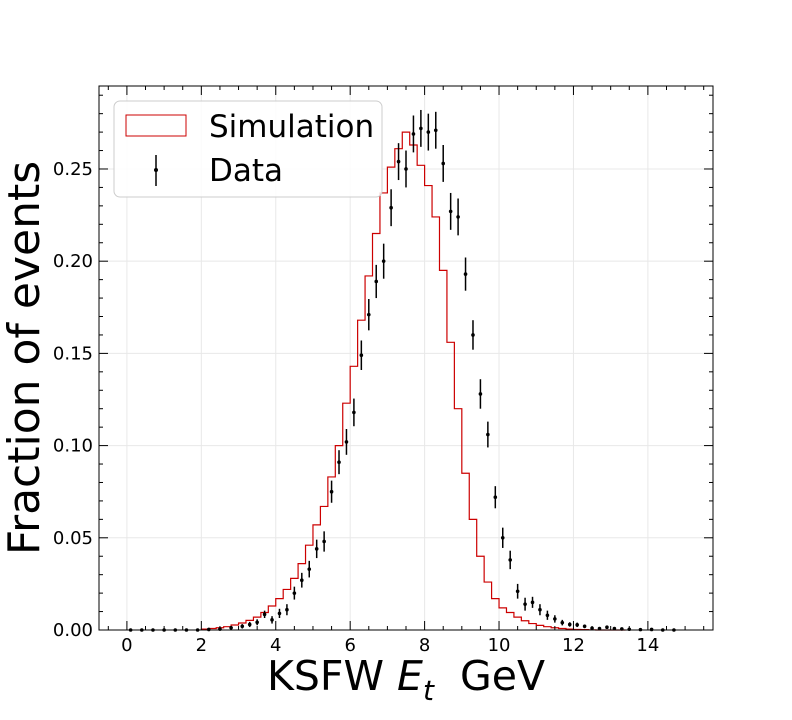 The height and width of the screenshot is (720, 792). What do you see at coordinates (156, 125) in the screenshot?
I see `legend-simulation-swatch` at bounding box center [156, 125].